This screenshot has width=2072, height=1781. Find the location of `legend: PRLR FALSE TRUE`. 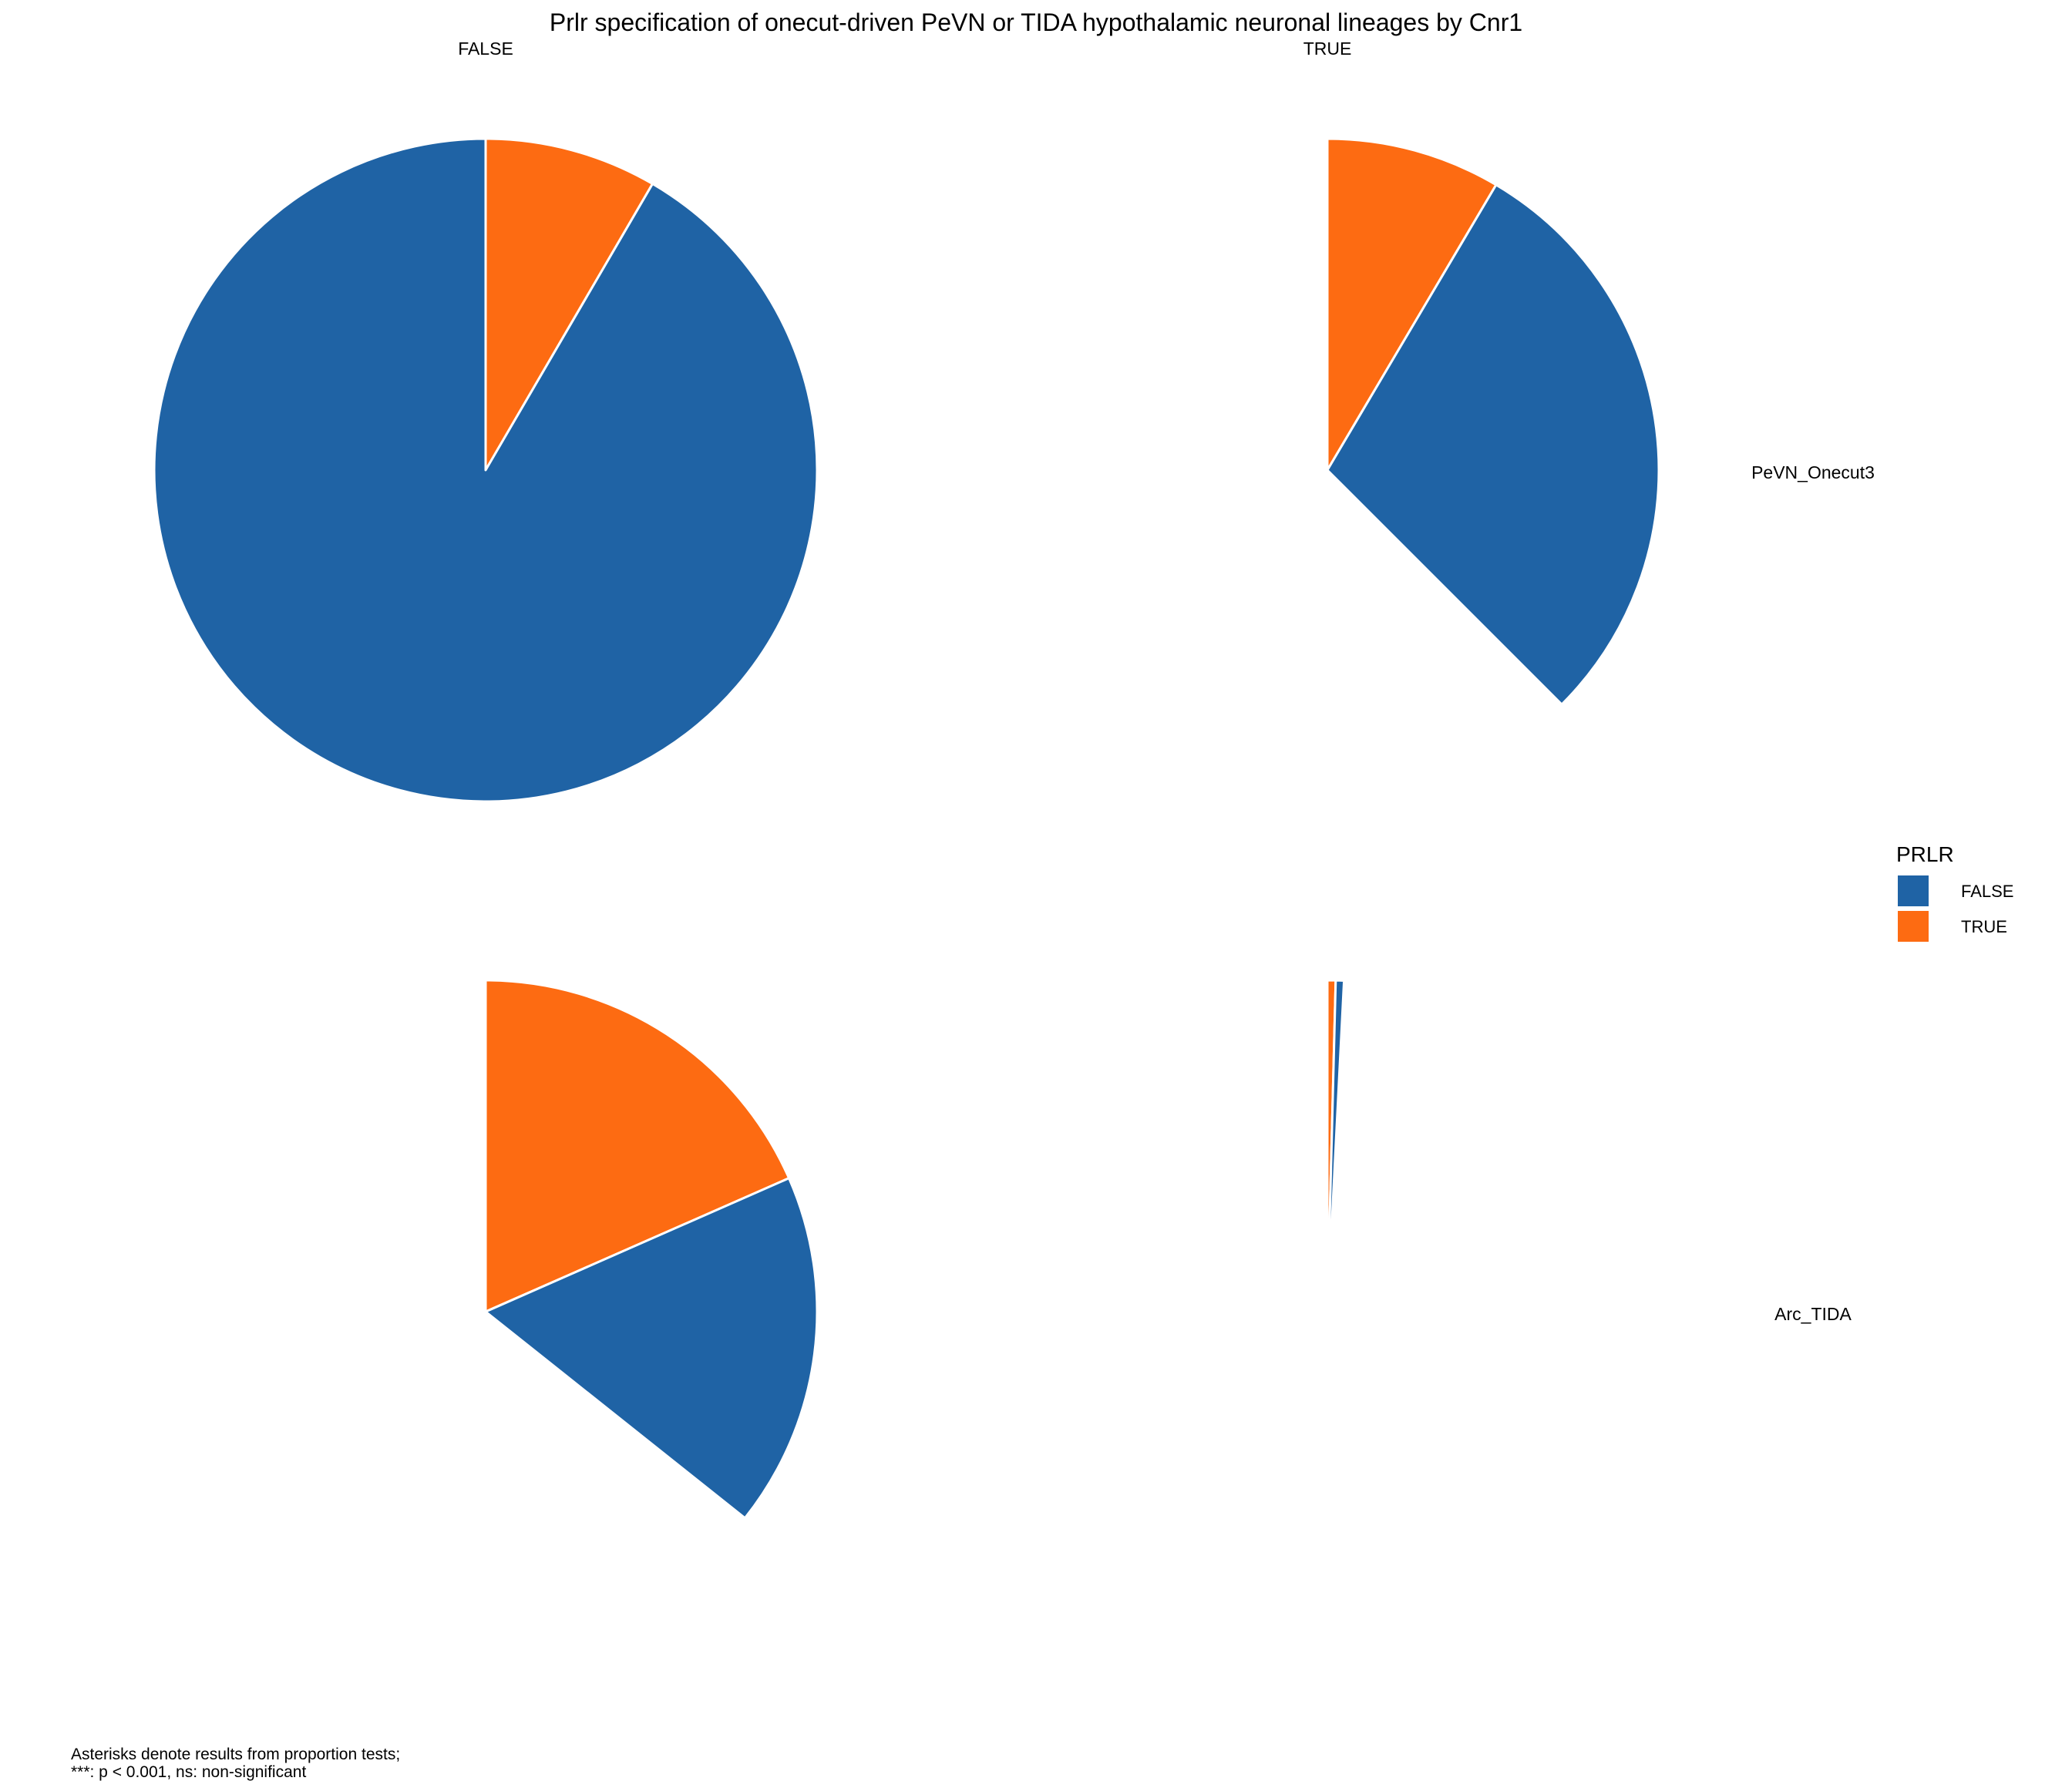

legend: PRLR FALSE TRUE is located at coordinates (1954, 892).